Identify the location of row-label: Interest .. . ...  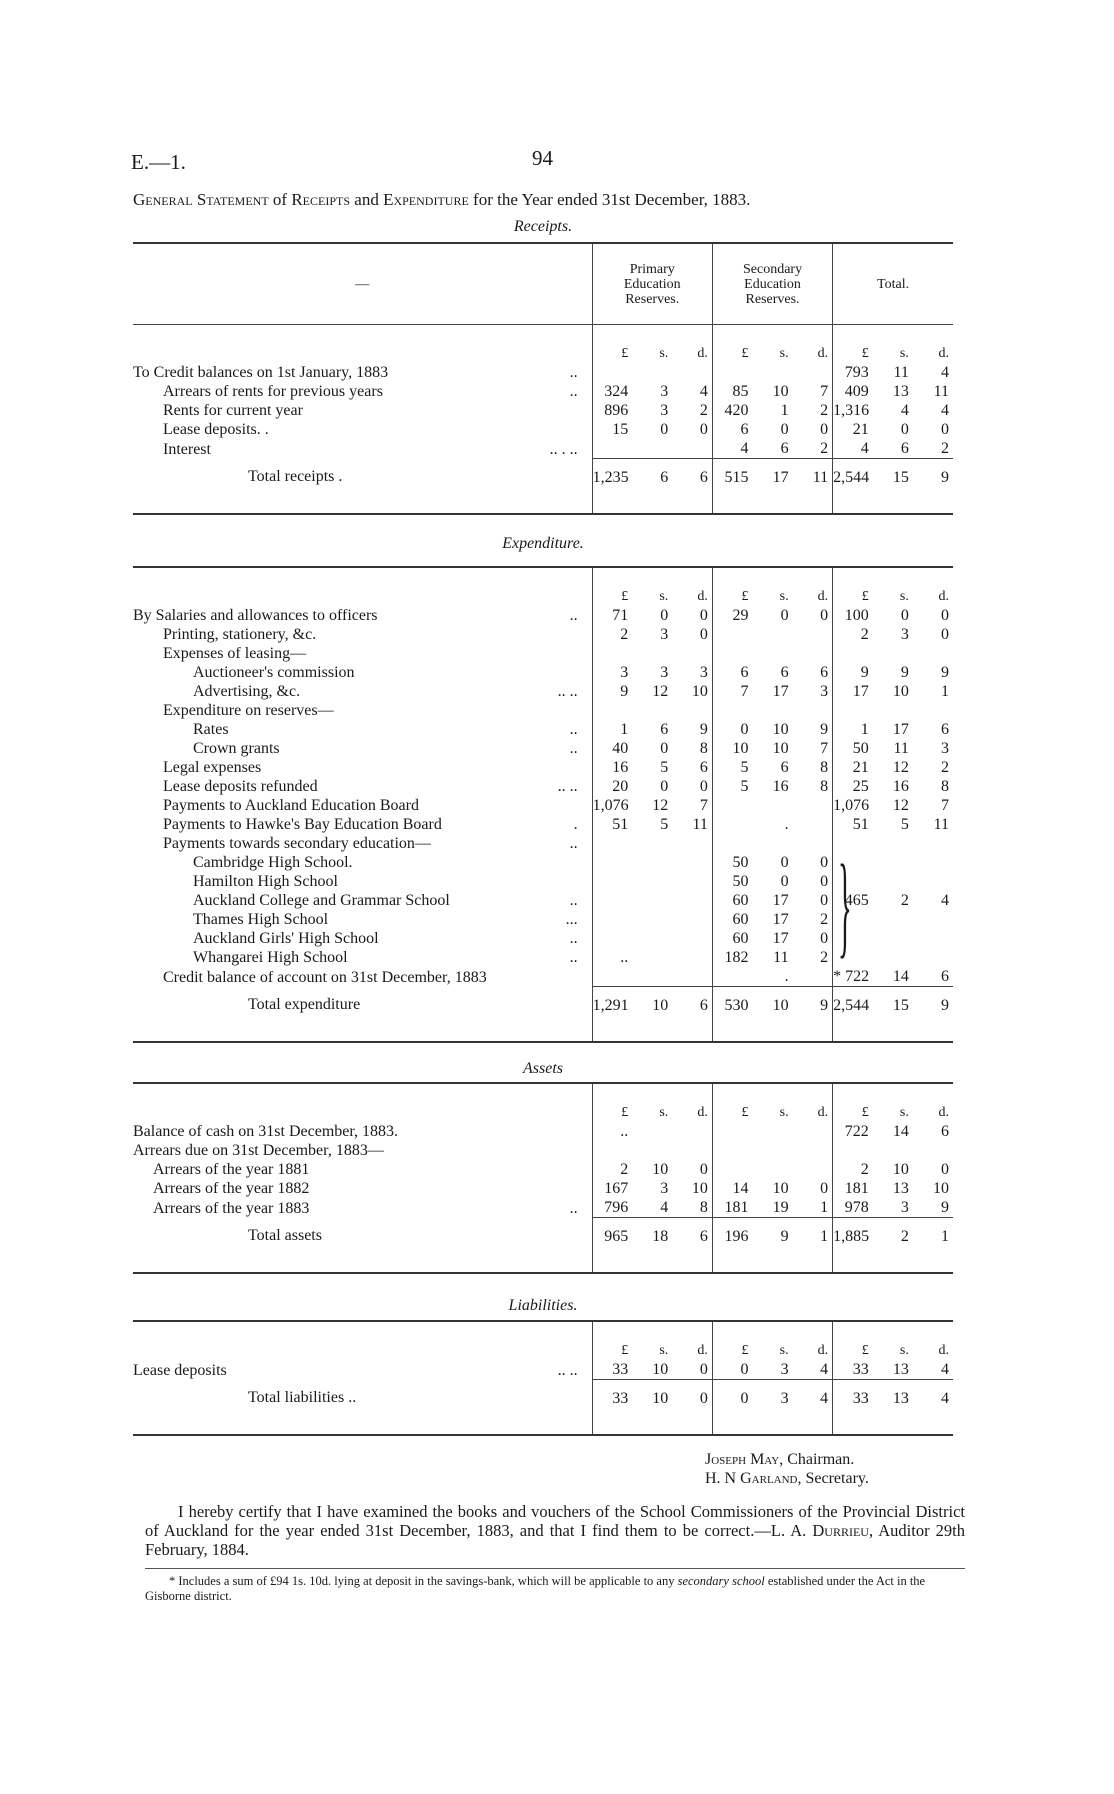
(362, 449).